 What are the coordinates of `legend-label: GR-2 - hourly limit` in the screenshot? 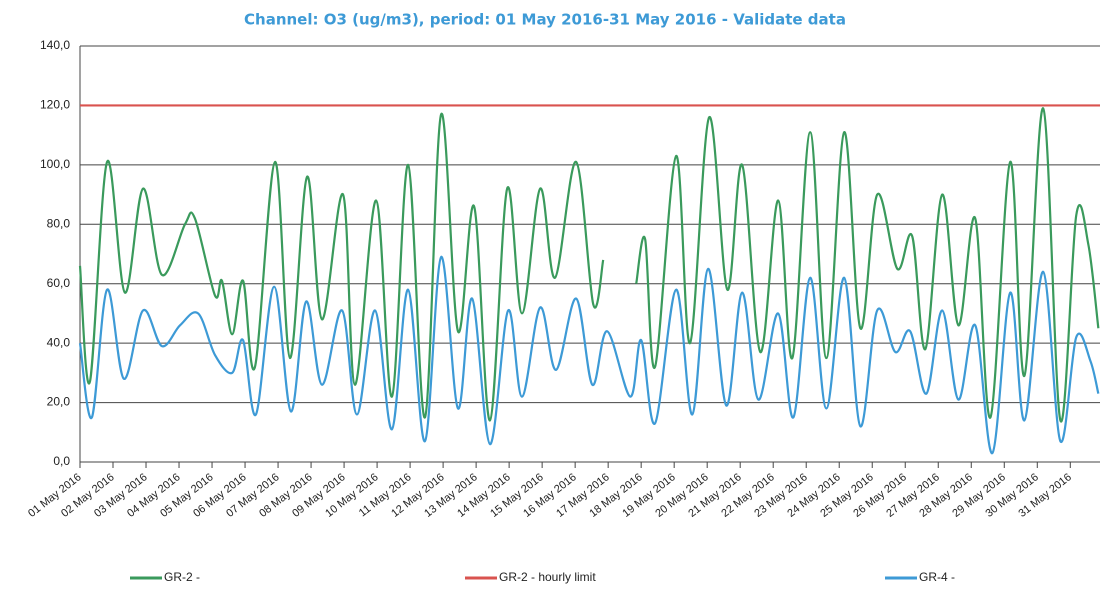 It's located at (547, 577).